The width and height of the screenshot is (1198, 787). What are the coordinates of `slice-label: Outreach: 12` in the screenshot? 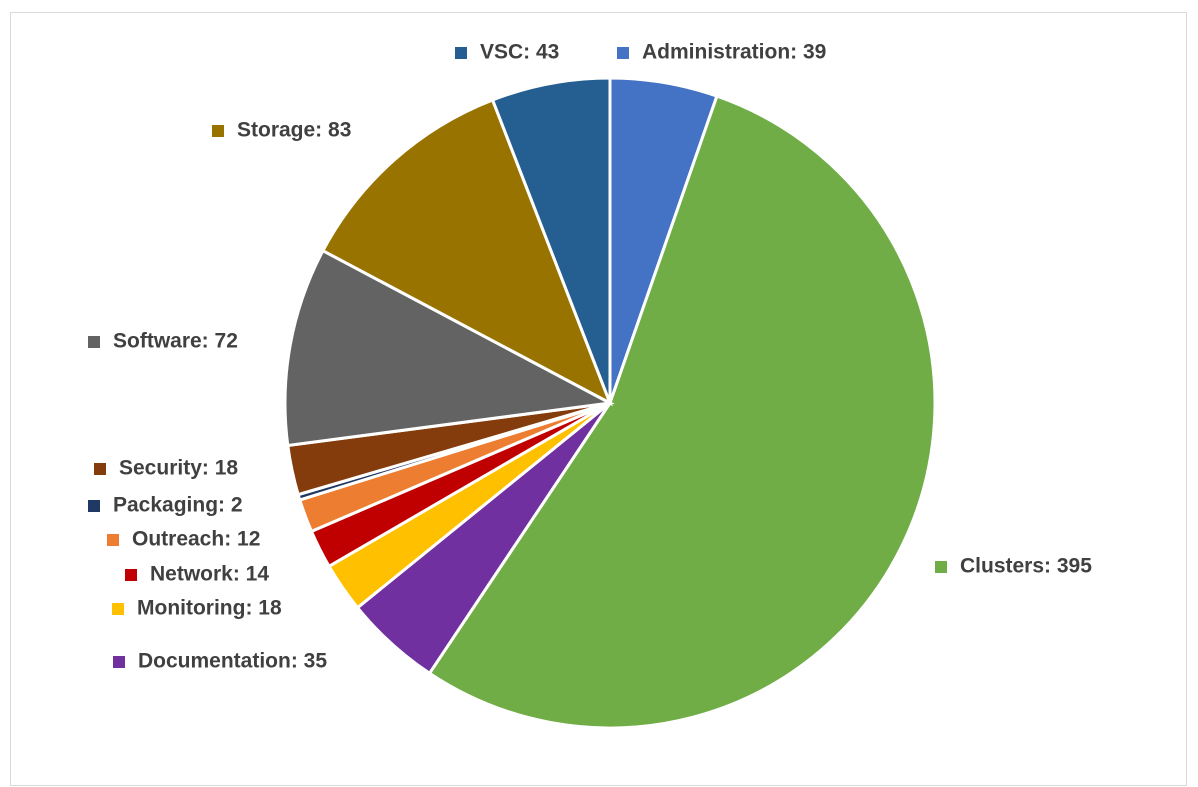 It's located at (196, 539).